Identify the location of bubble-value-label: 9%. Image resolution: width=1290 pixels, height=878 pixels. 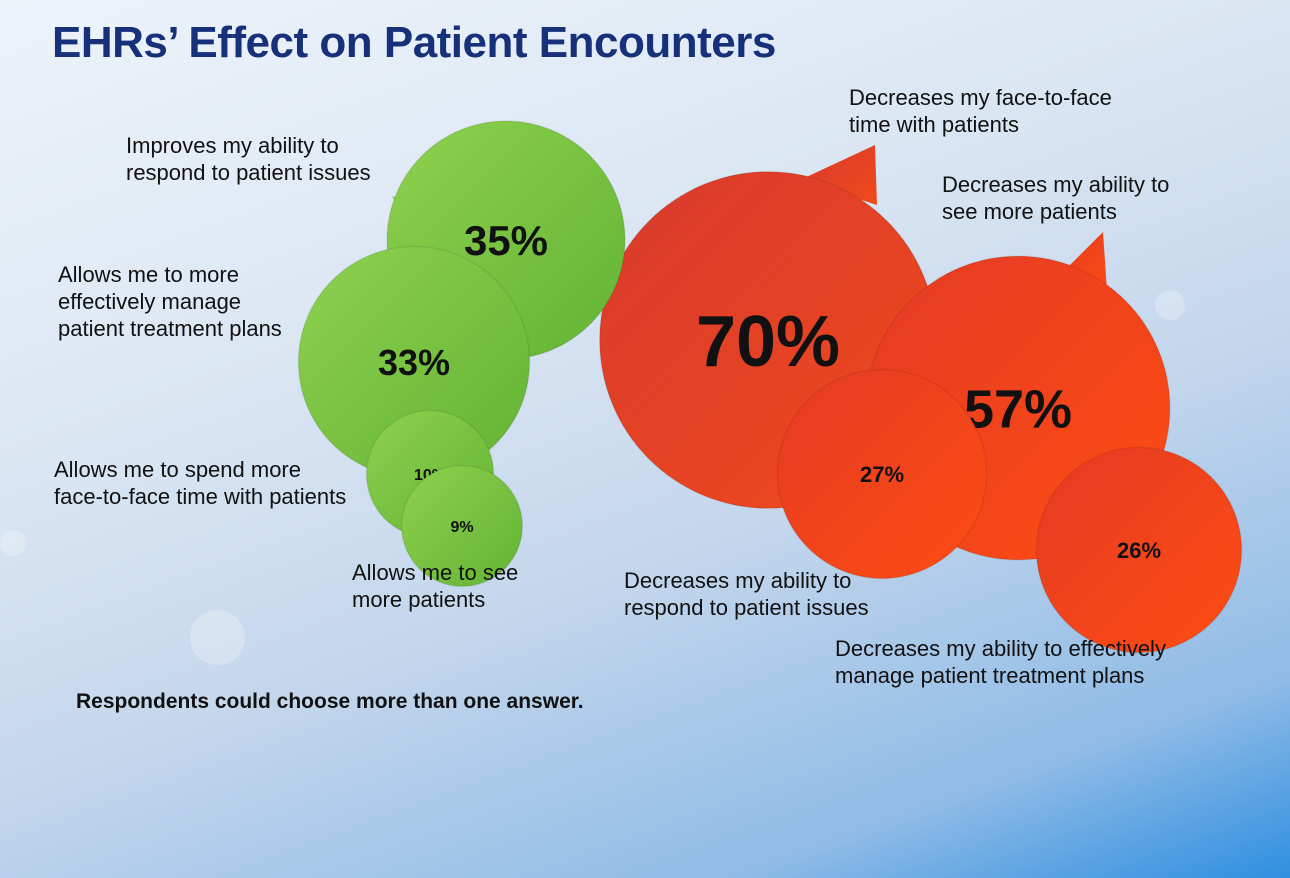
(461, 527).